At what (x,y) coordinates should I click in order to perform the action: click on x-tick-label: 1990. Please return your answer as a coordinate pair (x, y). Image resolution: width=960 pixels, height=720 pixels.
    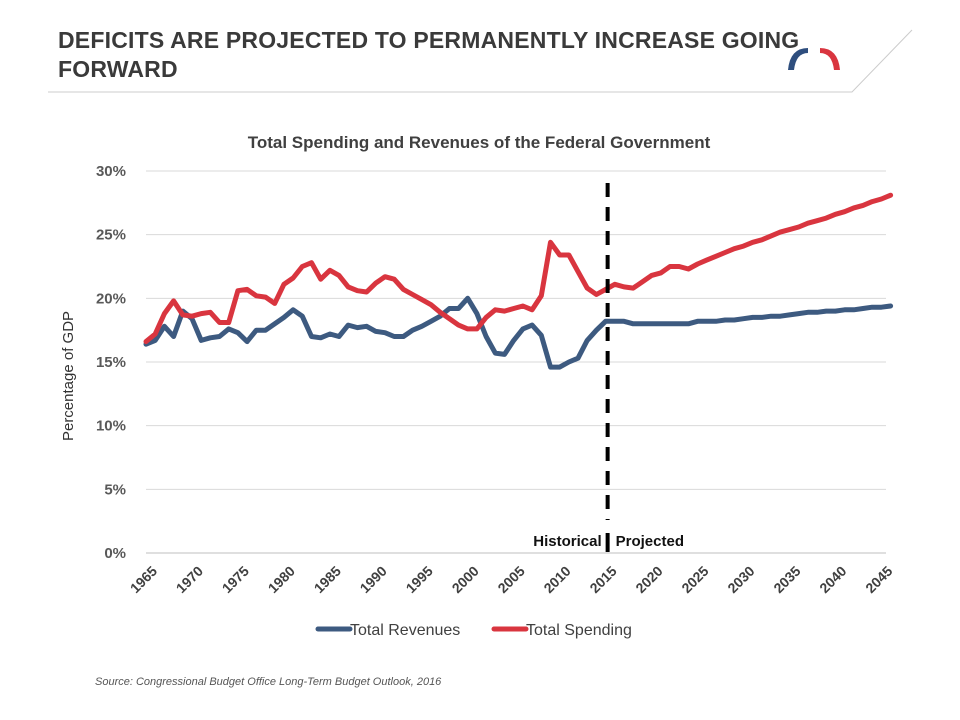
    Looking at the image, I should click on (373, 579).